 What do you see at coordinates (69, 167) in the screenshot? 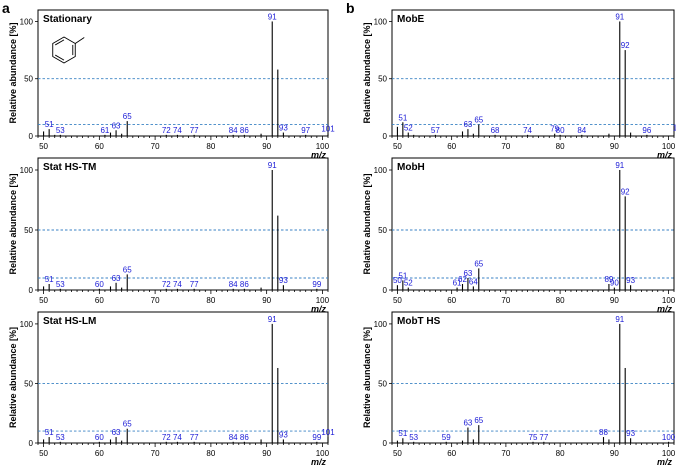
I see `panel-title: Stat HS-TM` at bounding box center [69, 167].